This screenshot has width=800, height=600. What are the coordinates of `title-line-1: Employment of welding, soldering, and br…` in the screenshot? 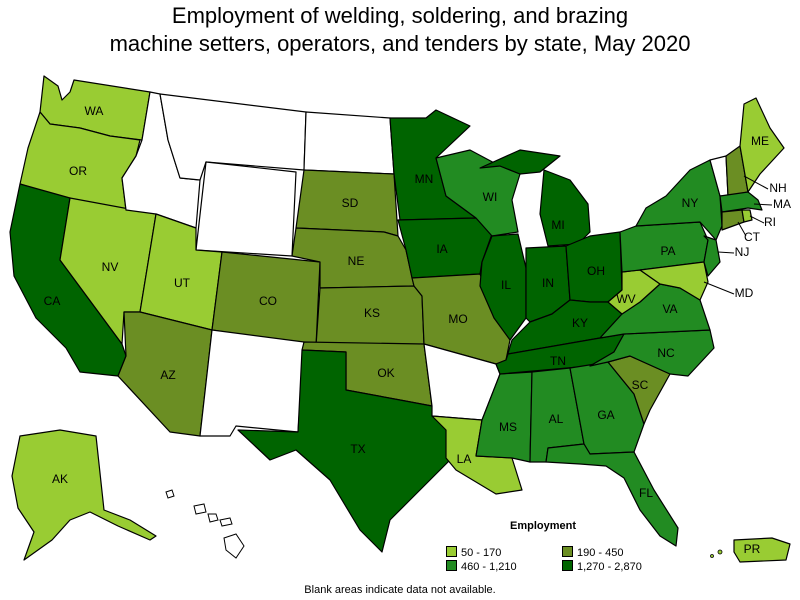 It's located at (400, 15).